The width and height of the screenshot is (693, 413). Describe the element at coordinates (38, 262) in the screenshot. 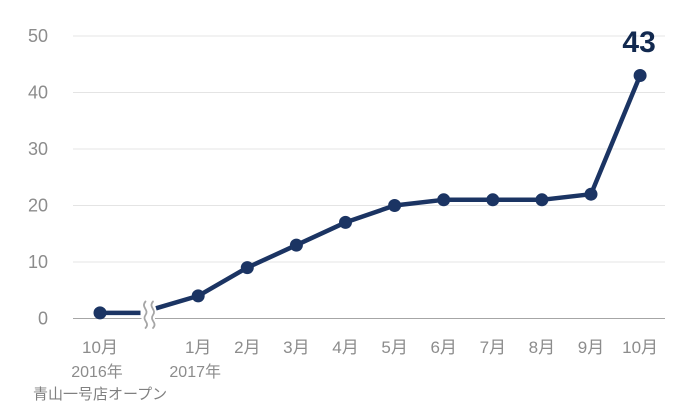

I see `y-axis-tick-label: 10` at that location.